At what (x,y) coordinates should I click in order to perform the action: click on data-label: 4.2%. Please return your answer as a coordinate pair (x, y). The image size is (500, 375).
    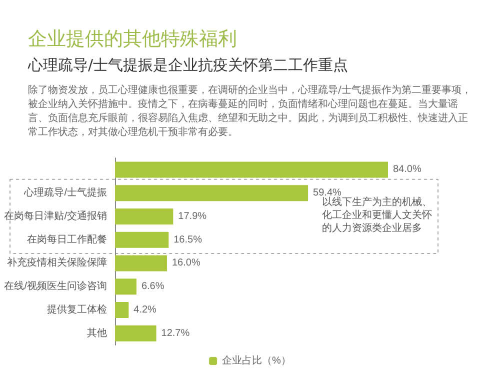
    Looking at the image, I should click on (145, 310).